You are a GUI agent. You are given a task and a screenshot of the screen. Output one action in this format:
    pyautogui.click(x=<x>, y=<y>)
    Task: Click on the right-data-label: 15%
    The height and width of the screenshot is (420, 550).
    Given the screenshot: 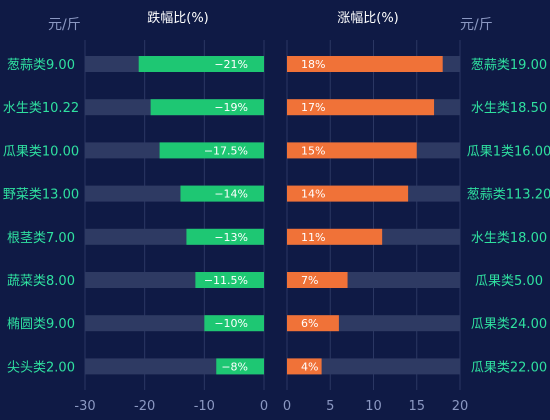 What is the action you would take?
    pyautogui.click(x=313, y=150)
    